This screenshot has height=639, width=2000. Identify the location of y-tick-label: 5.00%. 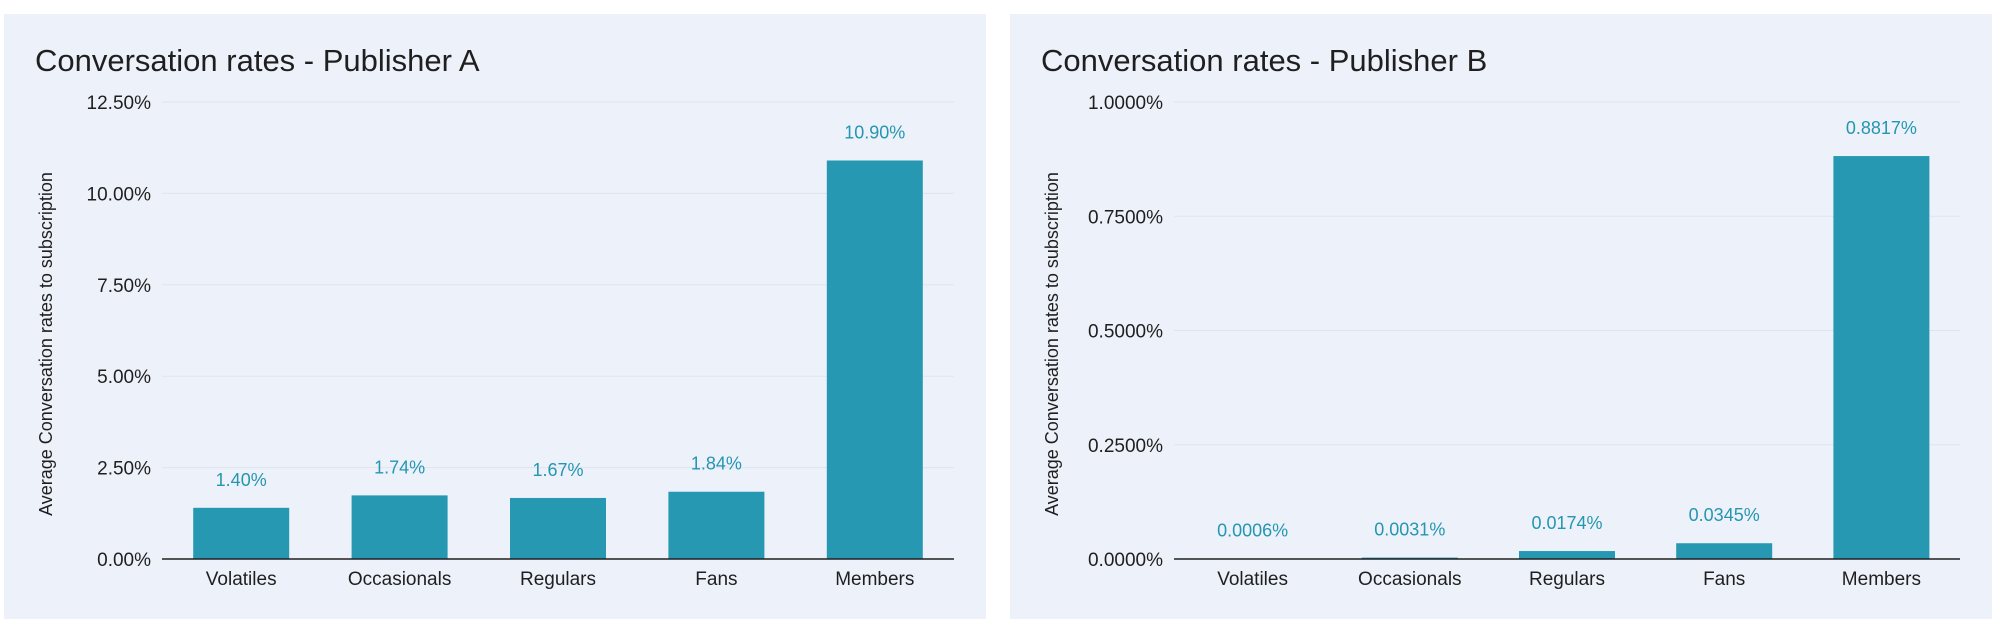
(124, 377).